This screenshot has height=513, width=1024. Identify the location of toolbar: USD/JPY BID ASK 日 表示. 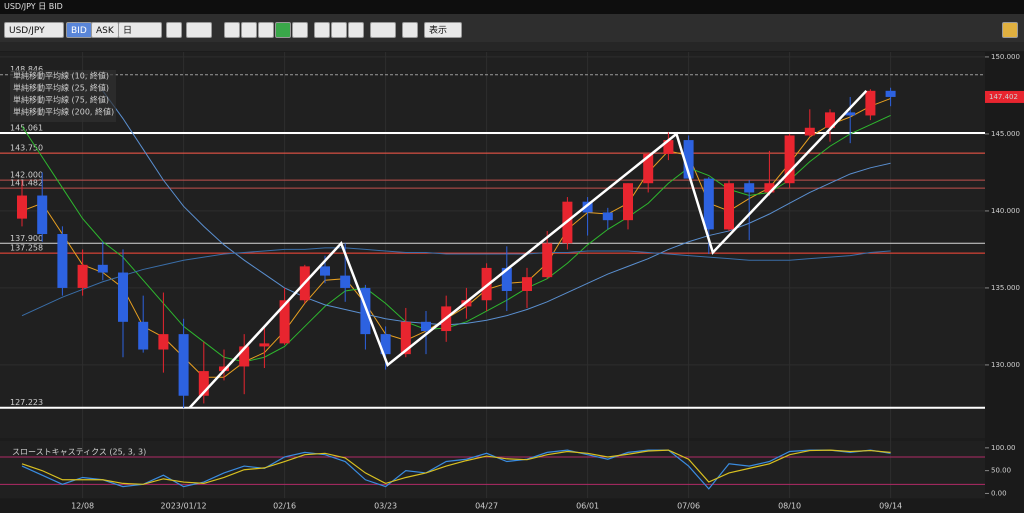
(512, 28).